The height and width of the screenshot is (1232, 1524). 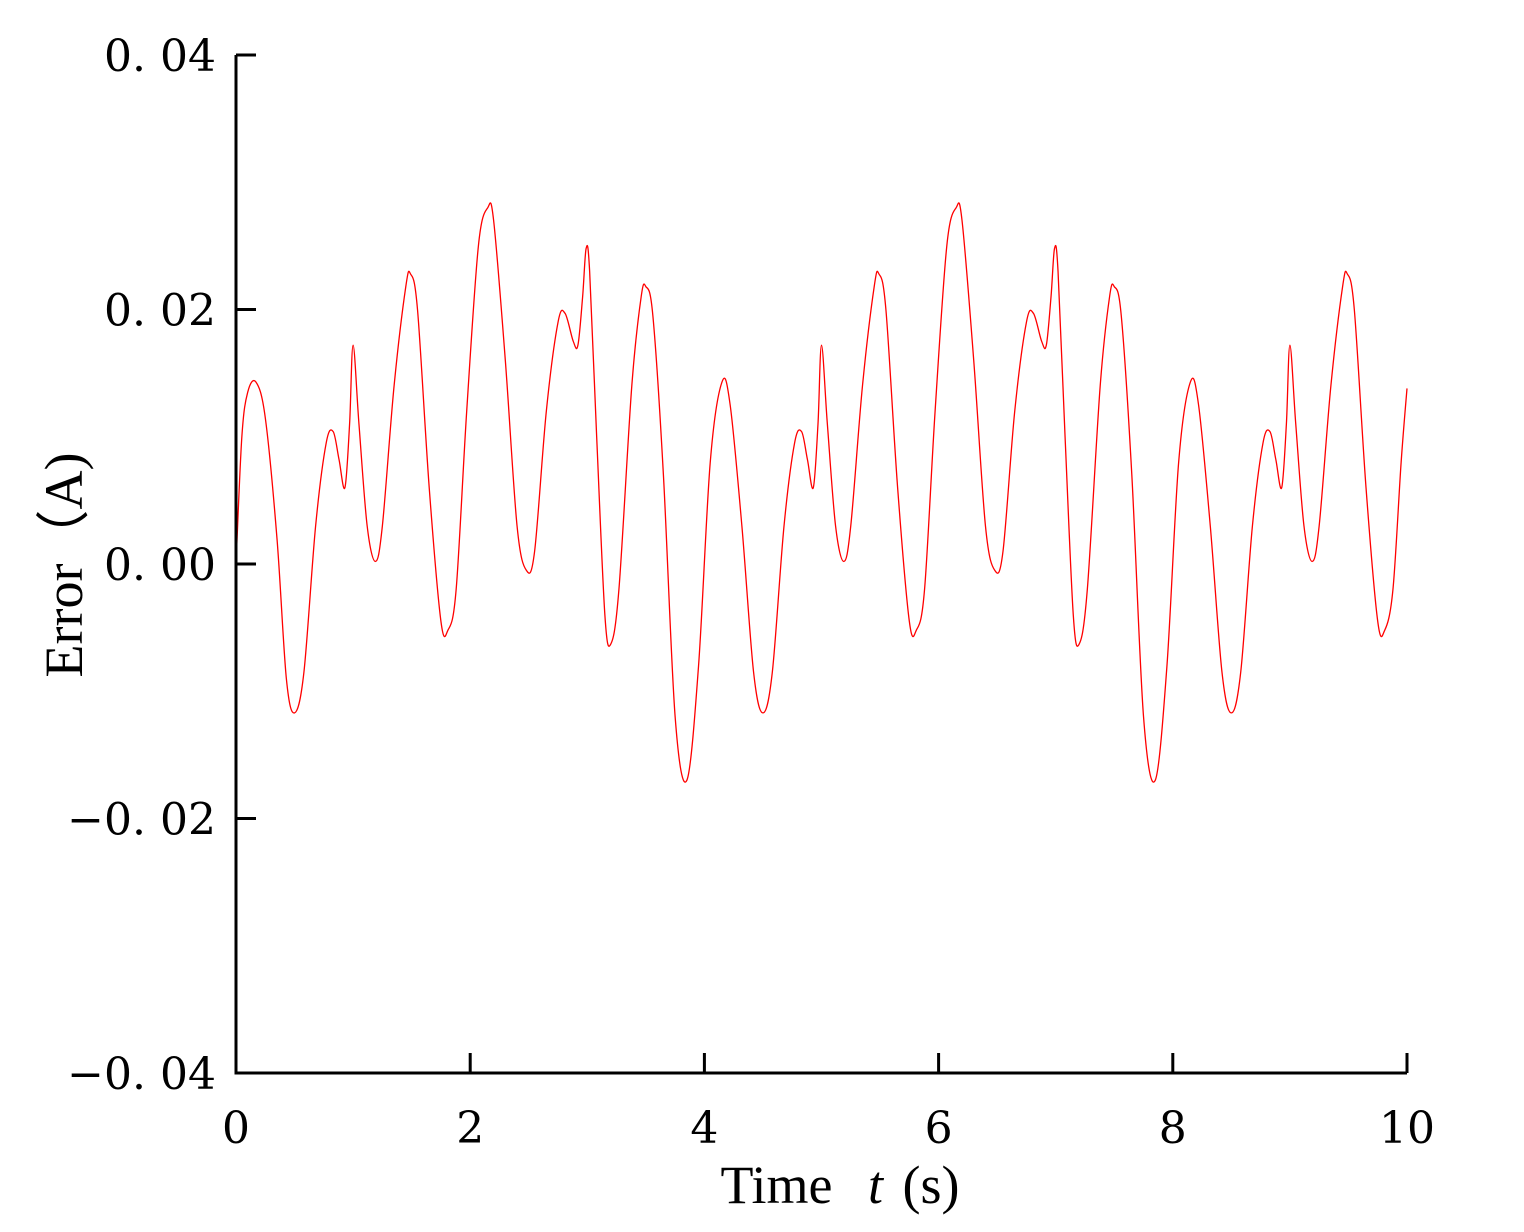 What do you see at coordinates (236, 1128) in the screenshot?
I see `x-tick-label: 0` at bounding box center [236, 1128].